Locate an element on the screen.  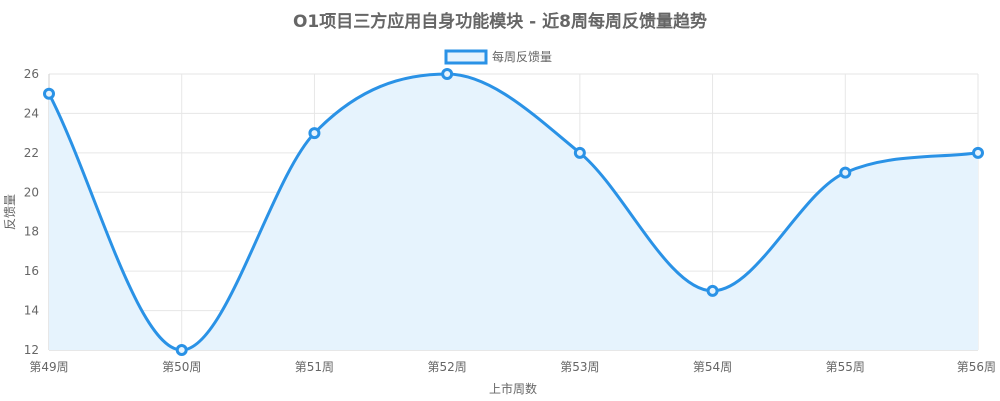
legend-label: 每周反馈量 is located at coordinates (522, 56).